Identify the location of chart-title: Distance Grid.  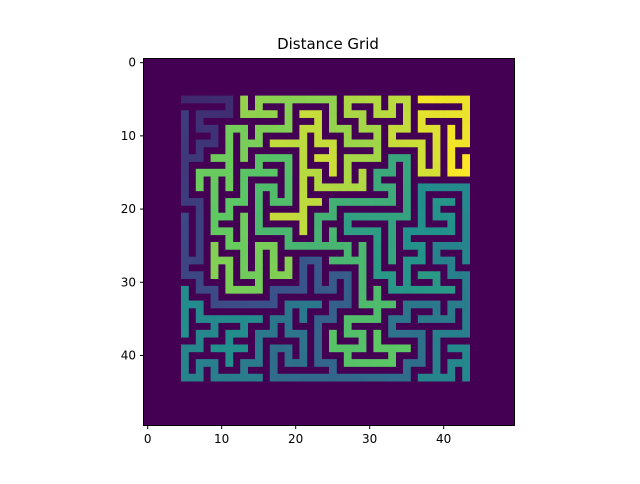
(328, 44).